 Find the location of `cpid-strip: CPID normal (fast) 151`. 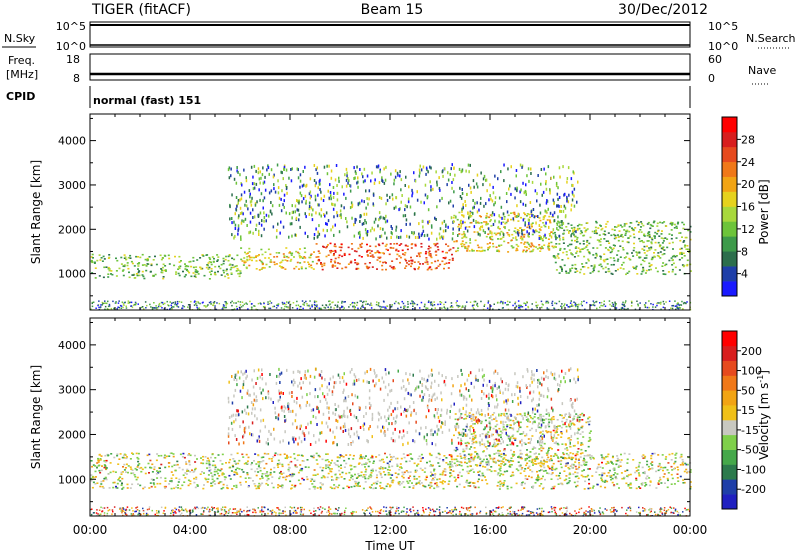

cpid-strip: CPID normal (fast) 151 is located at coordinates (348, 97).